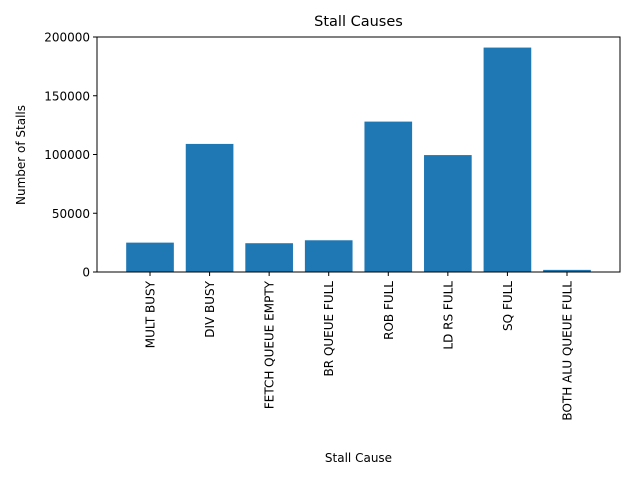  Describe the element at coordinates (210, 308) in the screenshot. I see `x-tick-label: DIV BUSY` at that location.